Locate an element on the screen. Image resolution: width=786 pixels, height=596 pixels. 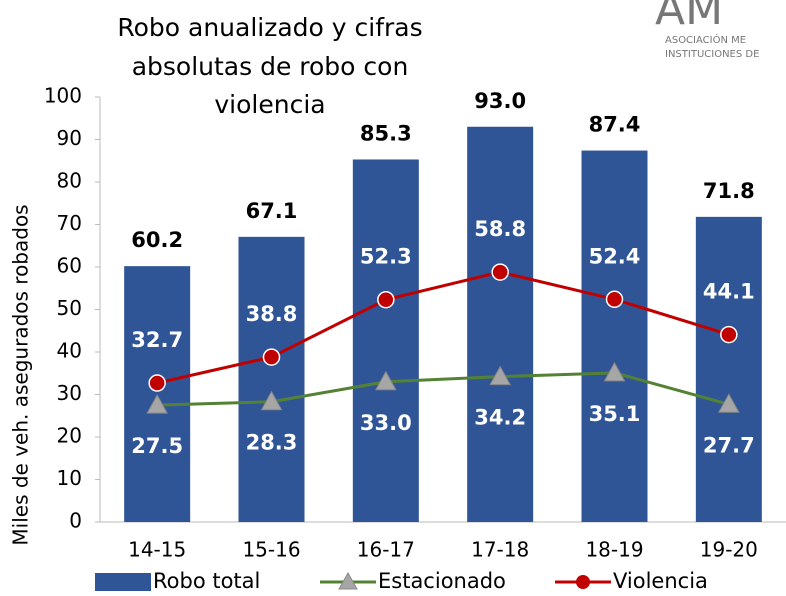
x-tick-label: 17-18 is located at coordinates (500, 550).